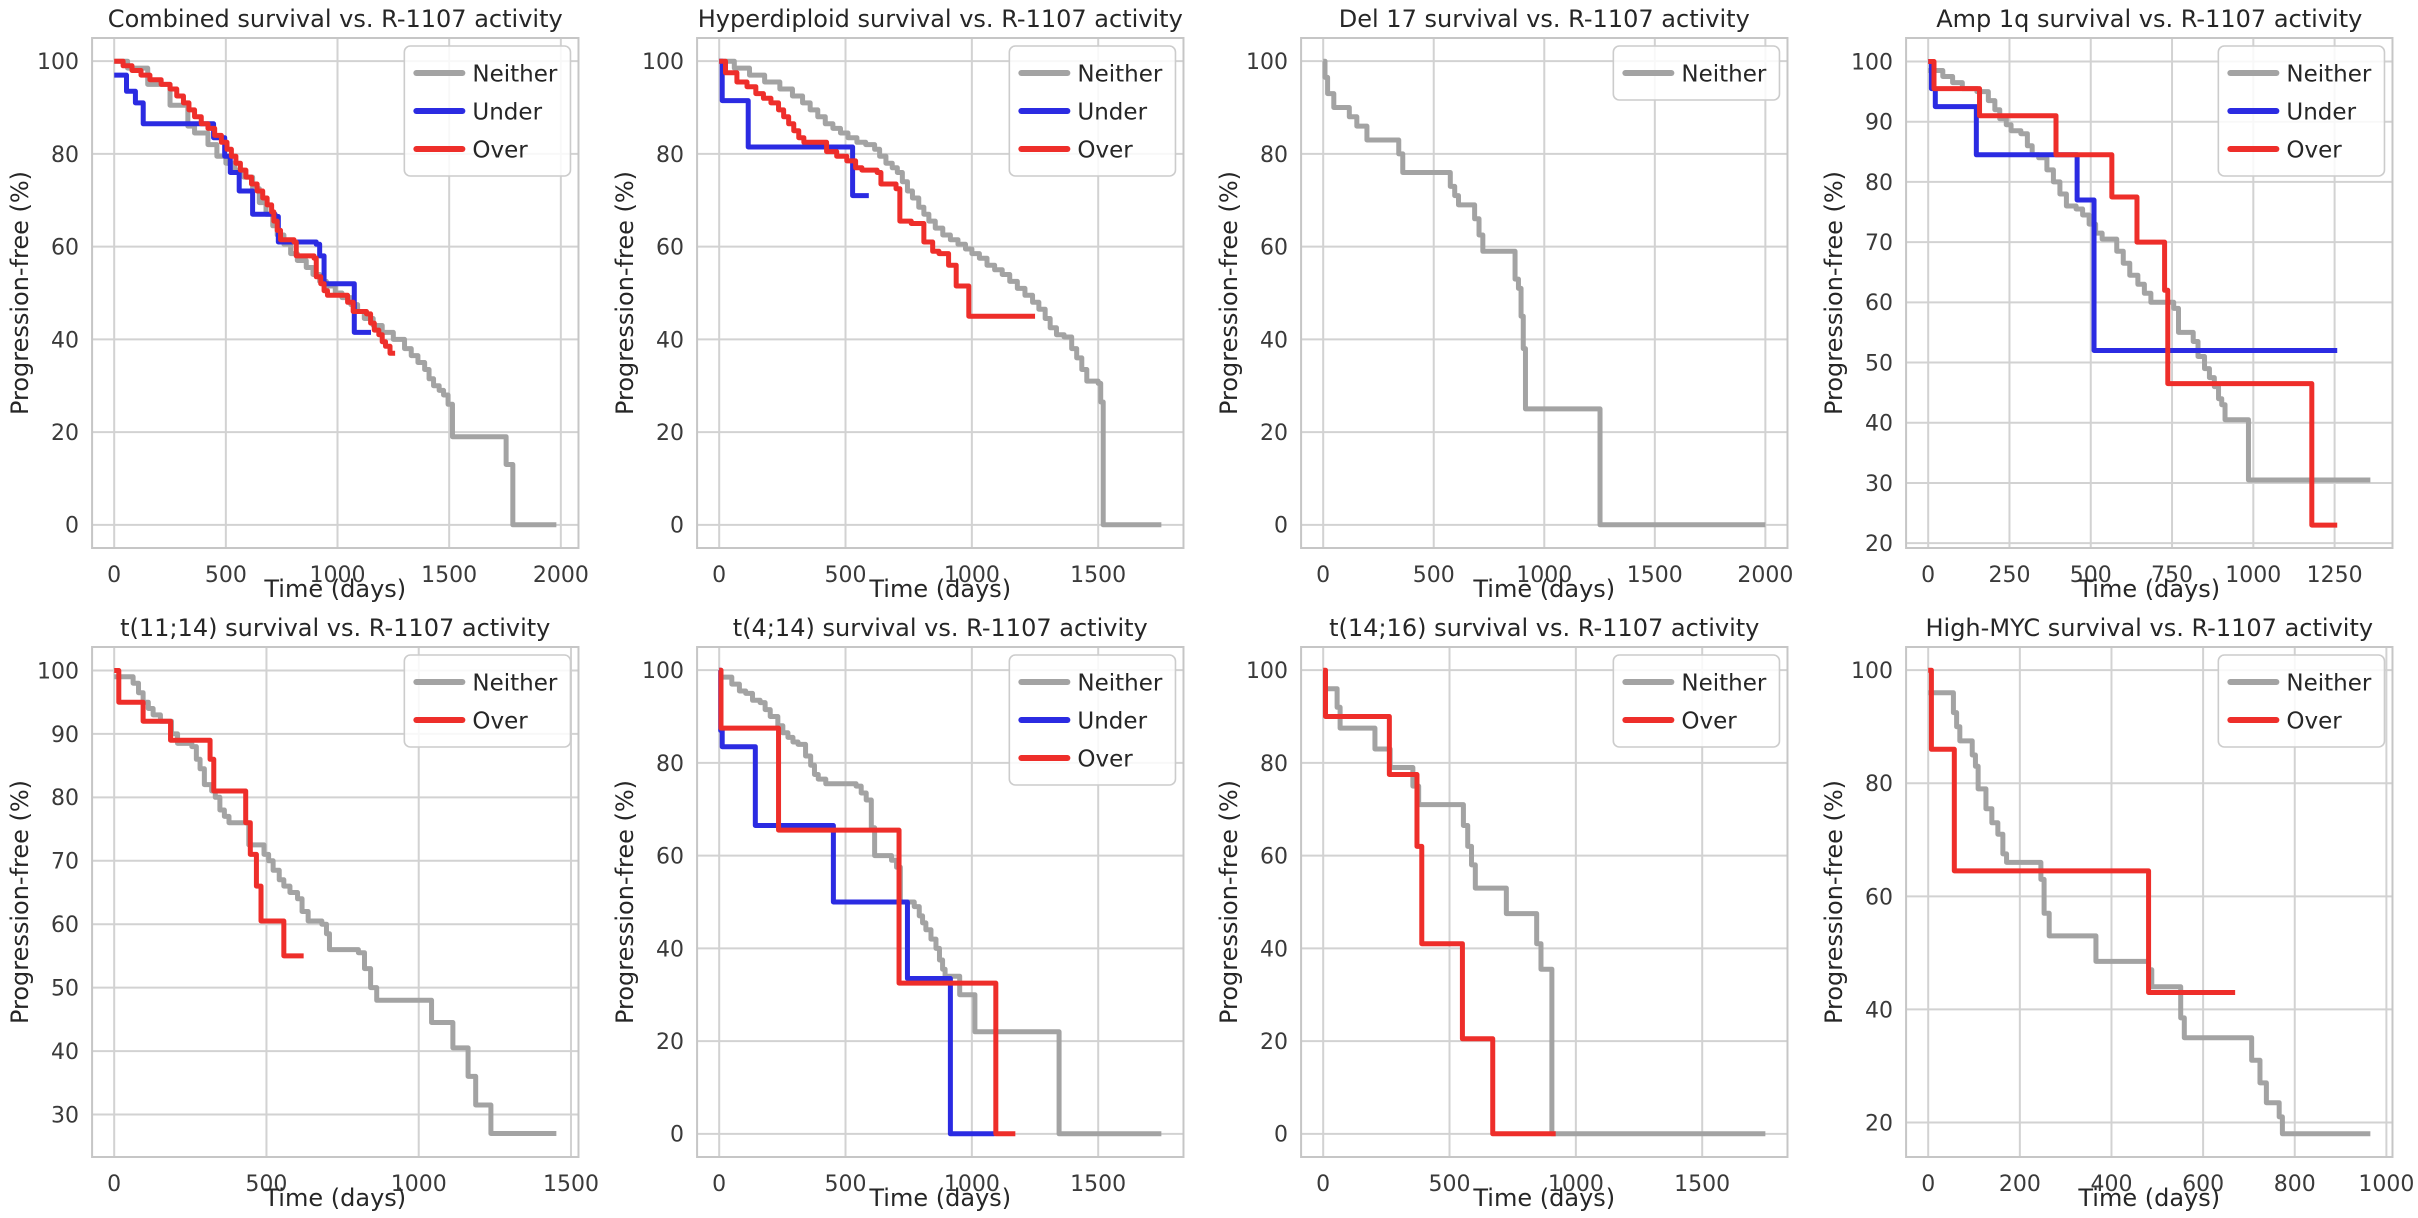 The width and height of the screenshot is (2418, 1218). Describe the element at coordinates (335, 19) in the screenshot. I see `chart-title: Combined survival vs. R-1107 activity` at that location.